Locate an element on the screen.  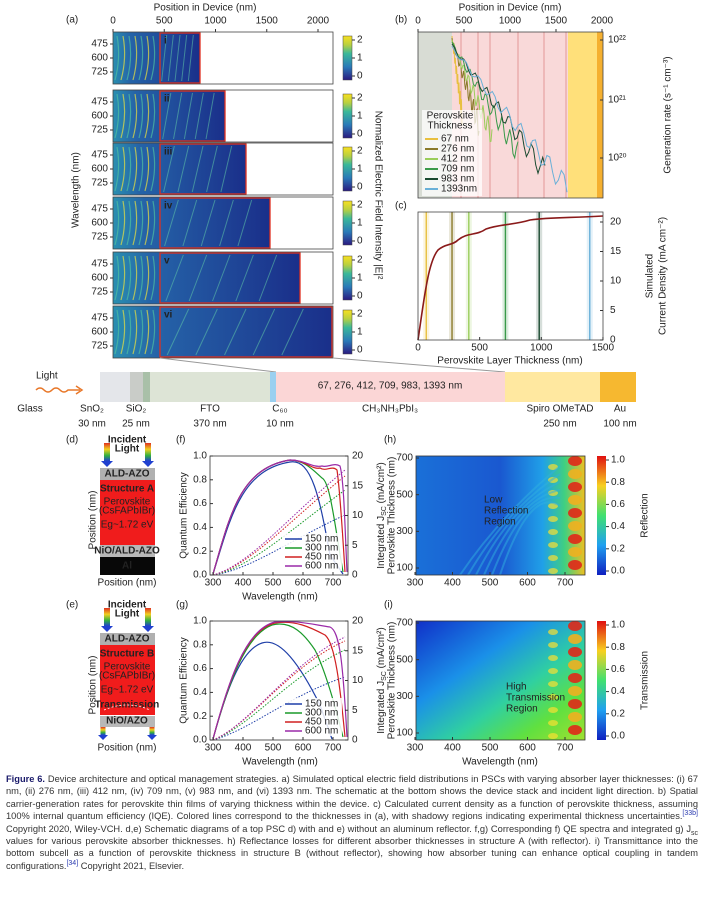
y-tick-label: 0.8 is located at coordinates (200, 479).